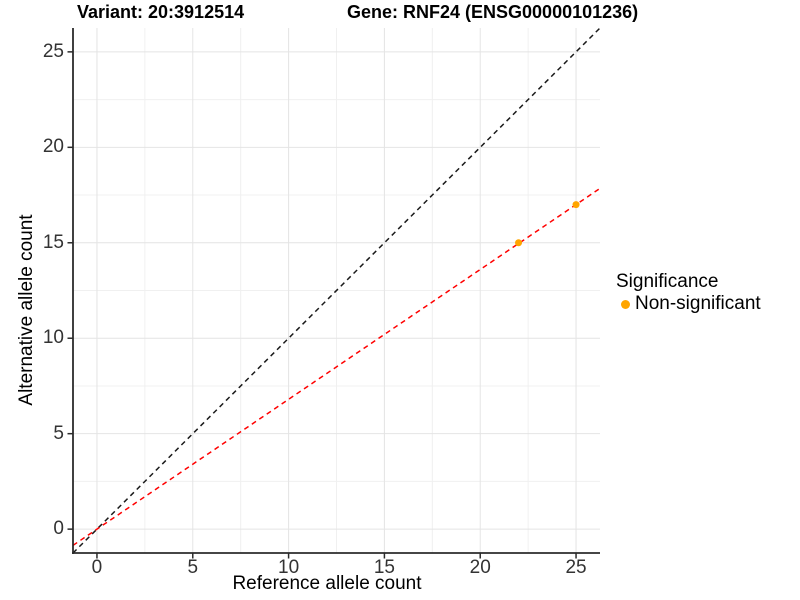  Describe the element at coordinates (384, 567) in the screenshot. I see `x-tick-label: 15` at that location.